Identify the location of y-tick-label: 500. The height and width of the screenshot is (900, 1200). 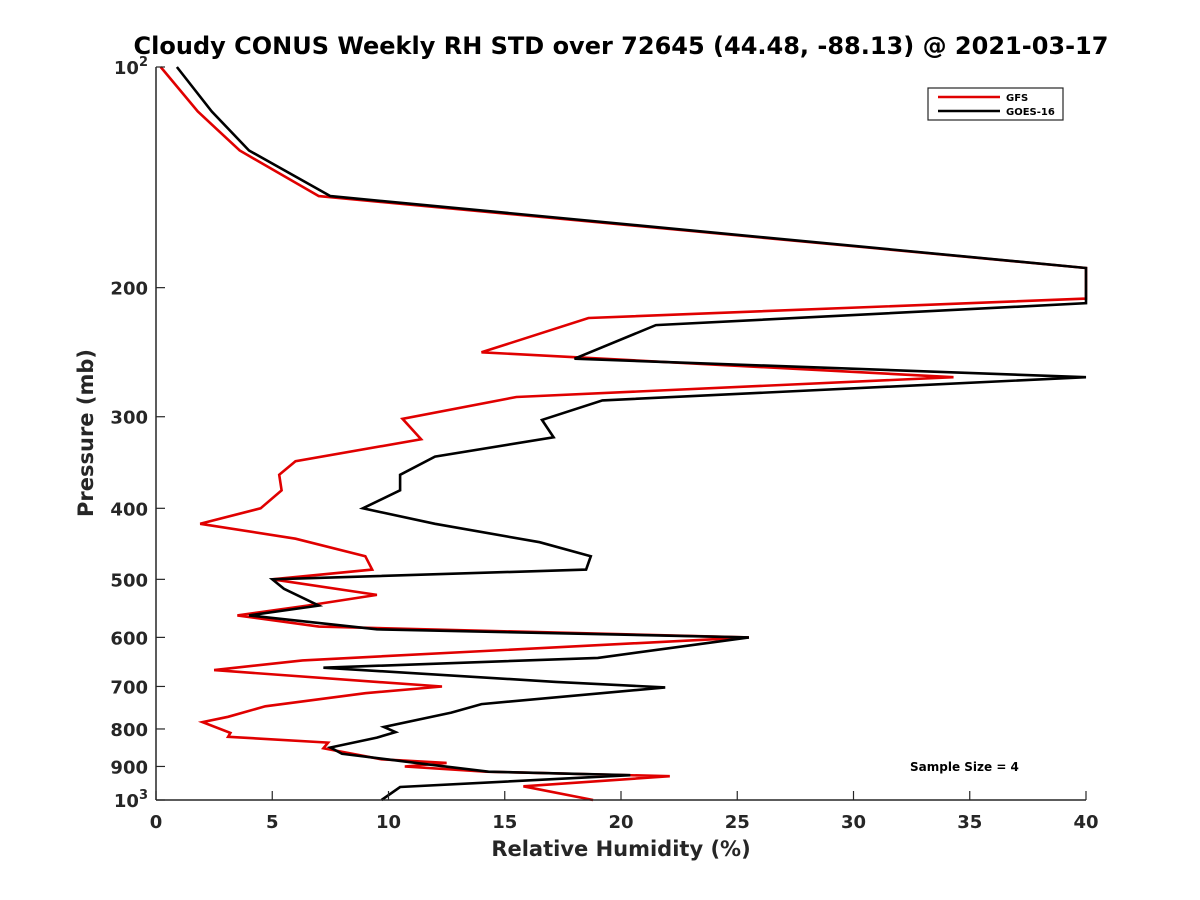
(129, 580).